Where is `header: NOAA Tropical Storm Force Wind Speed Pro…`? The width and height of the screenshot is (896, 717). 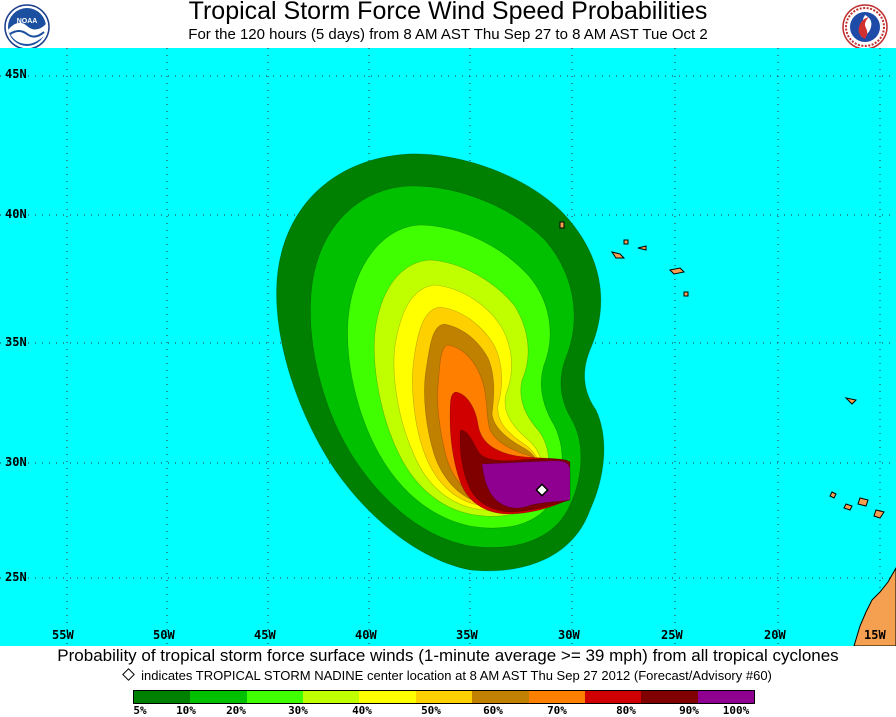
header: NOAA Tropical Storm Force Wind Speed Pro… is located at coordinates (448, 25).